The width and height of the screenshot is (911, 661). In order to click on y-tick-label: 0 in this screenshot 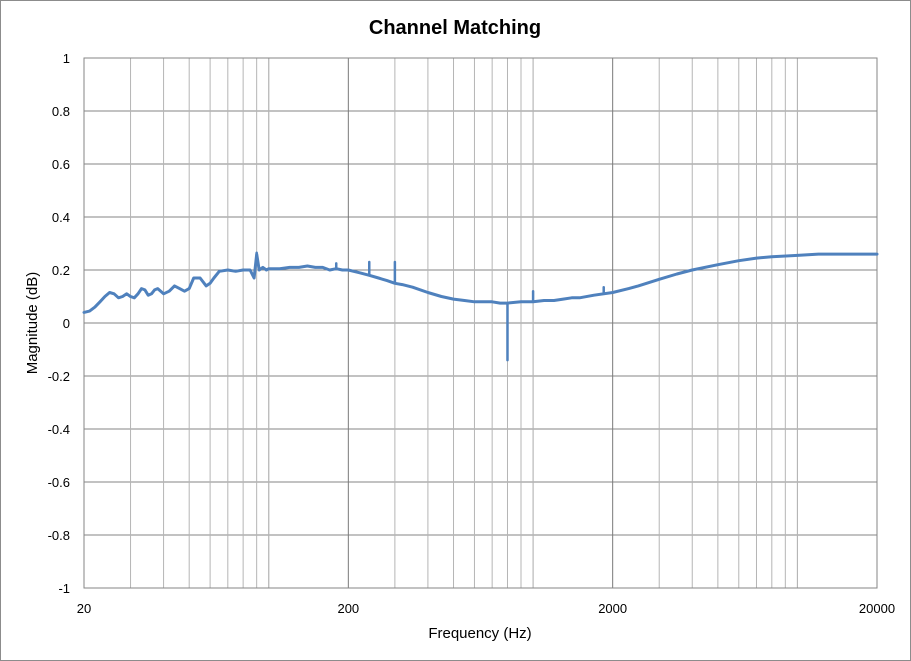, I will do `click(66, 323)`.